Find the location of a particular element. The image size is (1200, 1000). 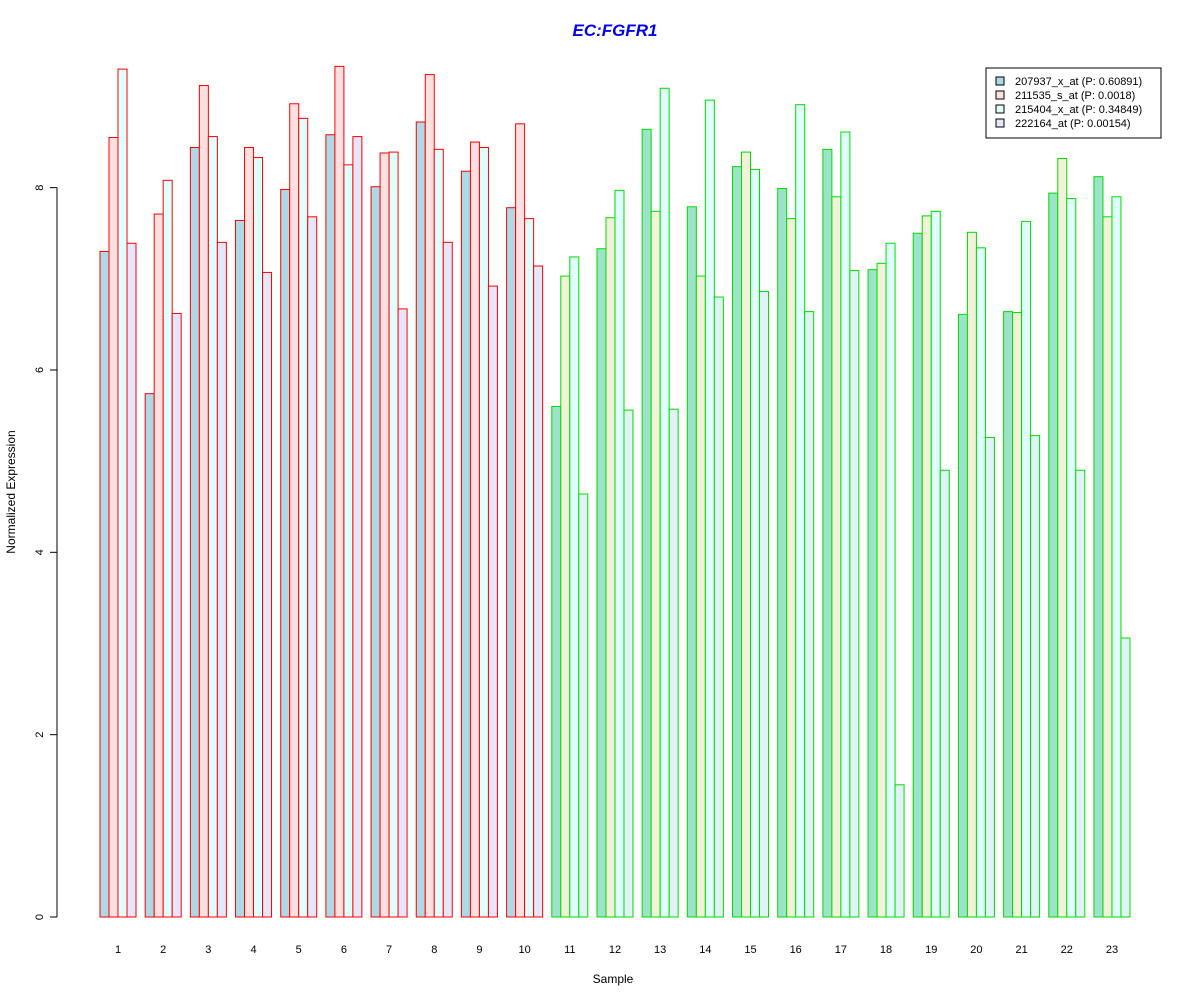

x-tick-label: 6 is located at coordinates (344, 950).